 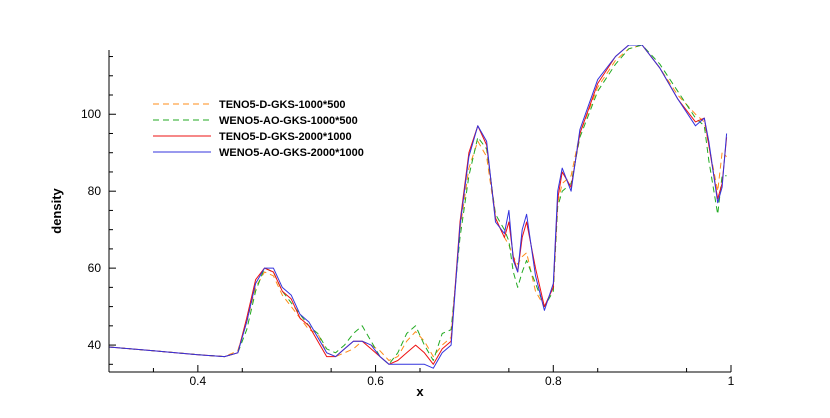 I want to click on x-tick-label: 1, so click(x=731, y=381).